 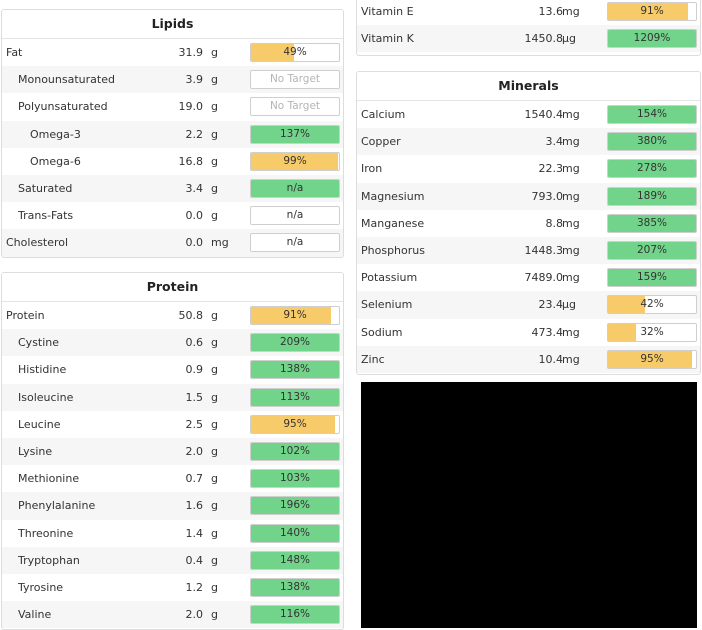 What do you see at coordinates (393, 250) in the screenshot?
I see `nutrient-name: Phosphorus` at bounding box center [393, 250].